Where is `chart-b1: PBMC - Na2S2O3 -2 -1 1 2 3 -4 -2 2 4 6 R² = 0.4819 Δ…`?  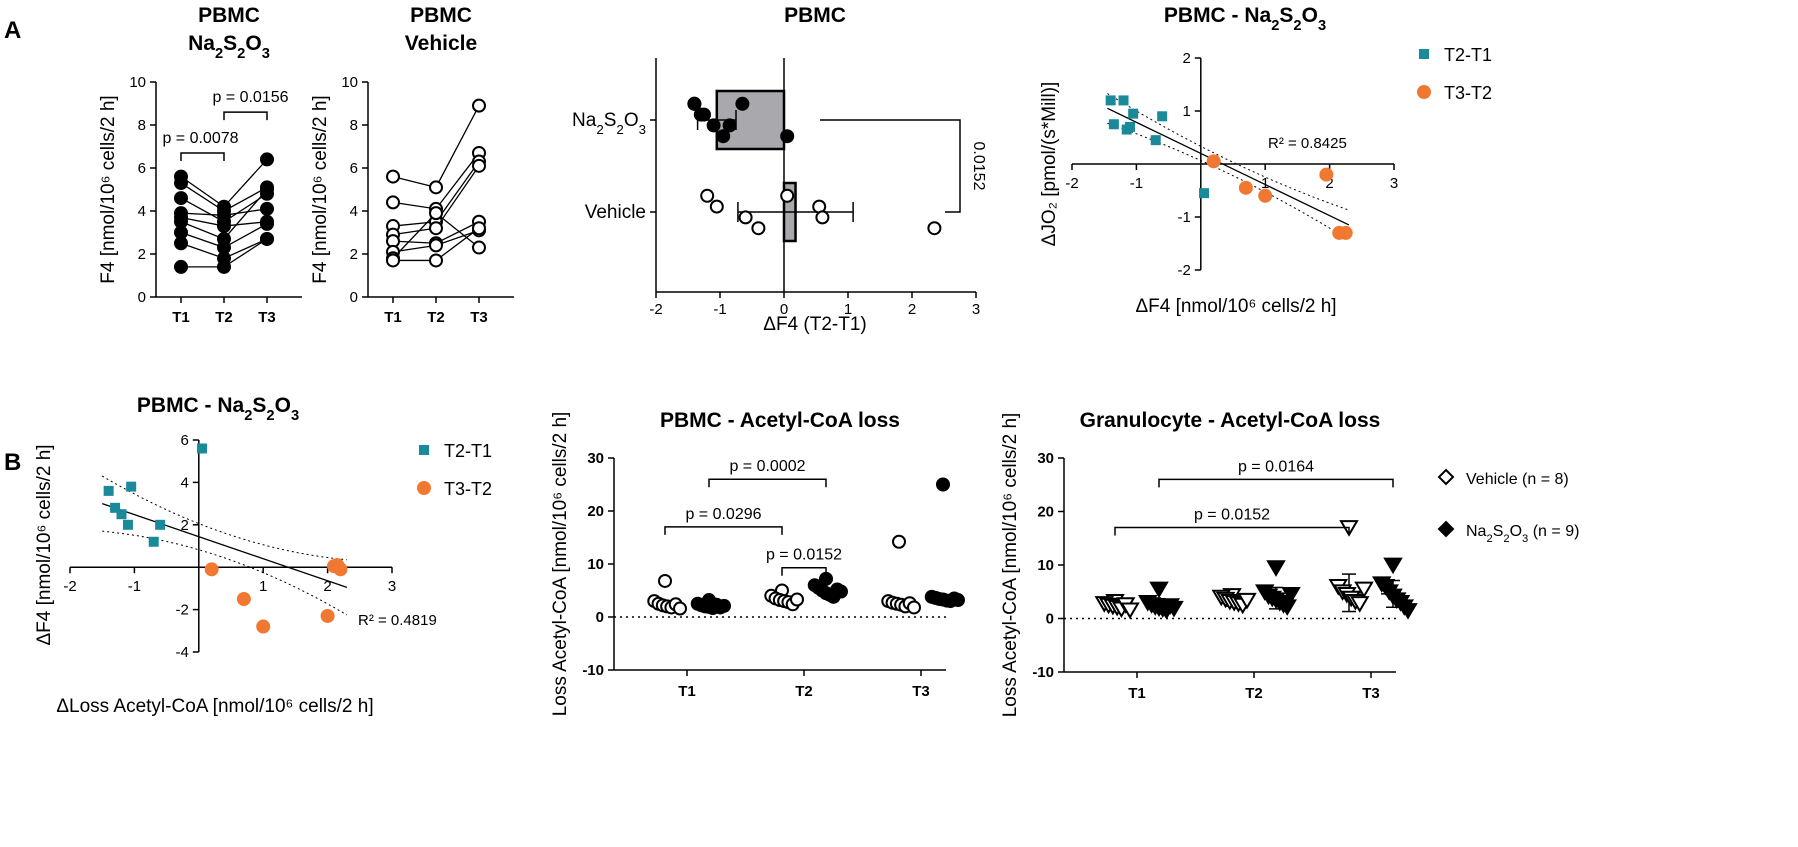
chart-b1: PBMC - Na2S2O3 -2 -1 1 2 3 -4 -2 2 4 6 R² = 0.4819 Δ… is located at coordinates (263, 555).